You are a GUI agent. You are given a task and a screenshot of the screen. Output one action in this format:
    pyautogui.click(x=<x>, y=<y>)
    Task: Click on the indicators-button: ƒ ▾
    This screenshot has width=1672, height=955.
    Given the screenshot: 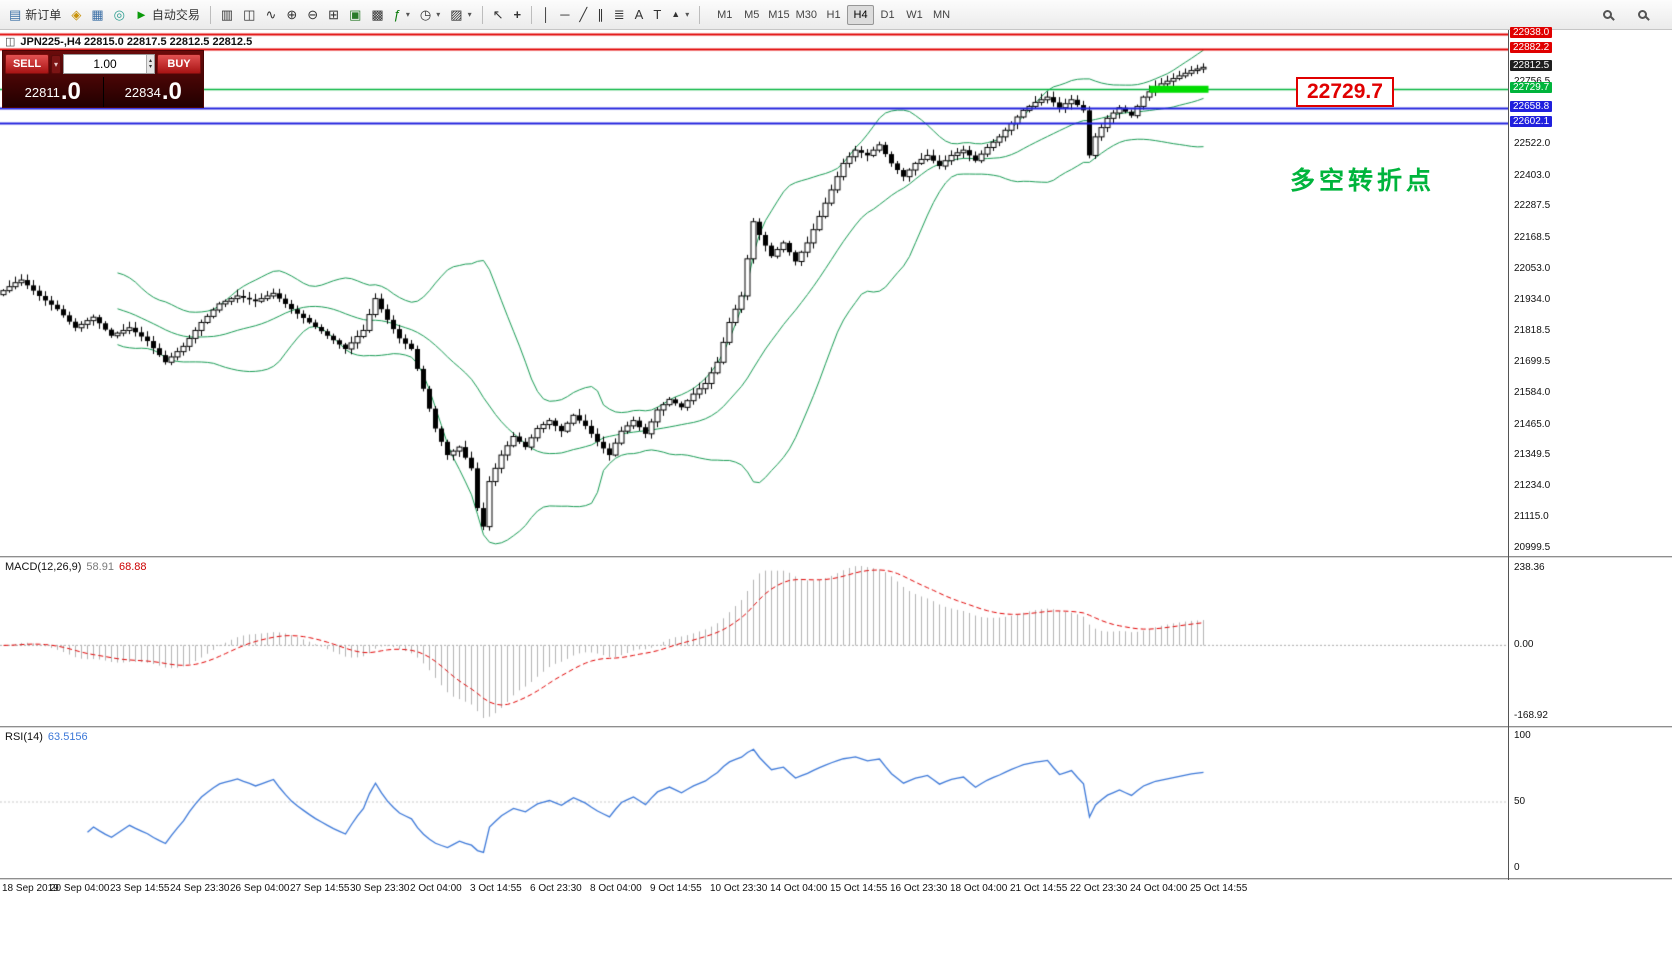 What is the action you would take?
    pyautogui.click(x=402, y=14)
    